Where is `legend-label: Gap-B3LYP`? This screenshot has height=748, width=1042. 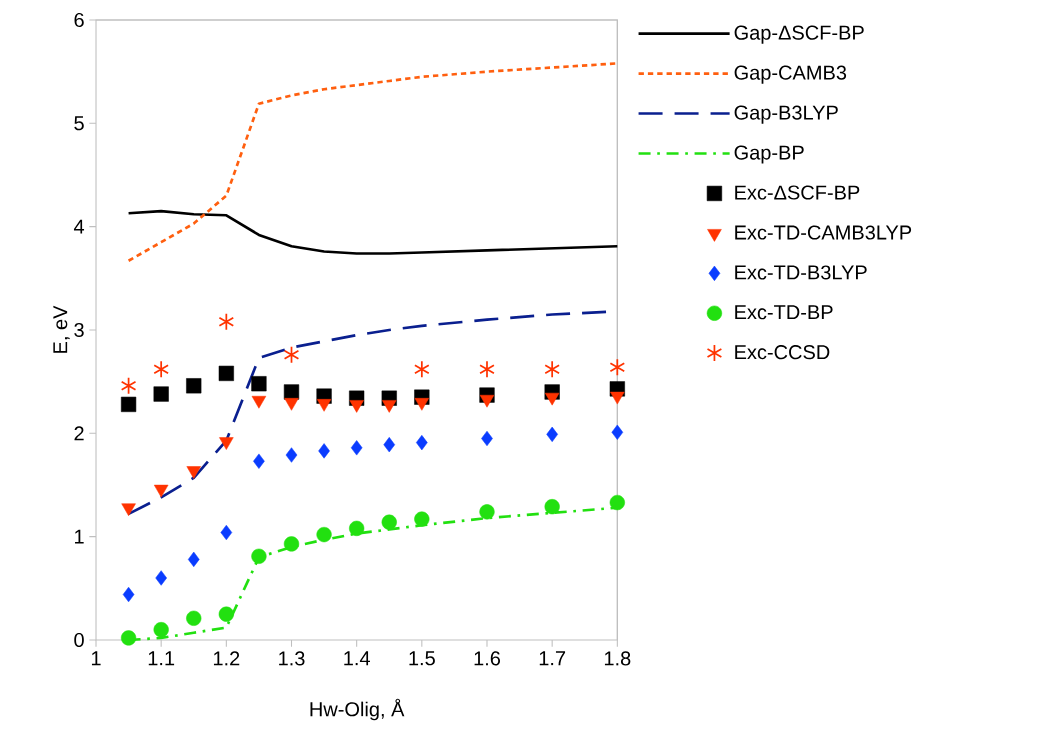 legend-label: Gap-B3LYP is located at coordinates (786, 114).